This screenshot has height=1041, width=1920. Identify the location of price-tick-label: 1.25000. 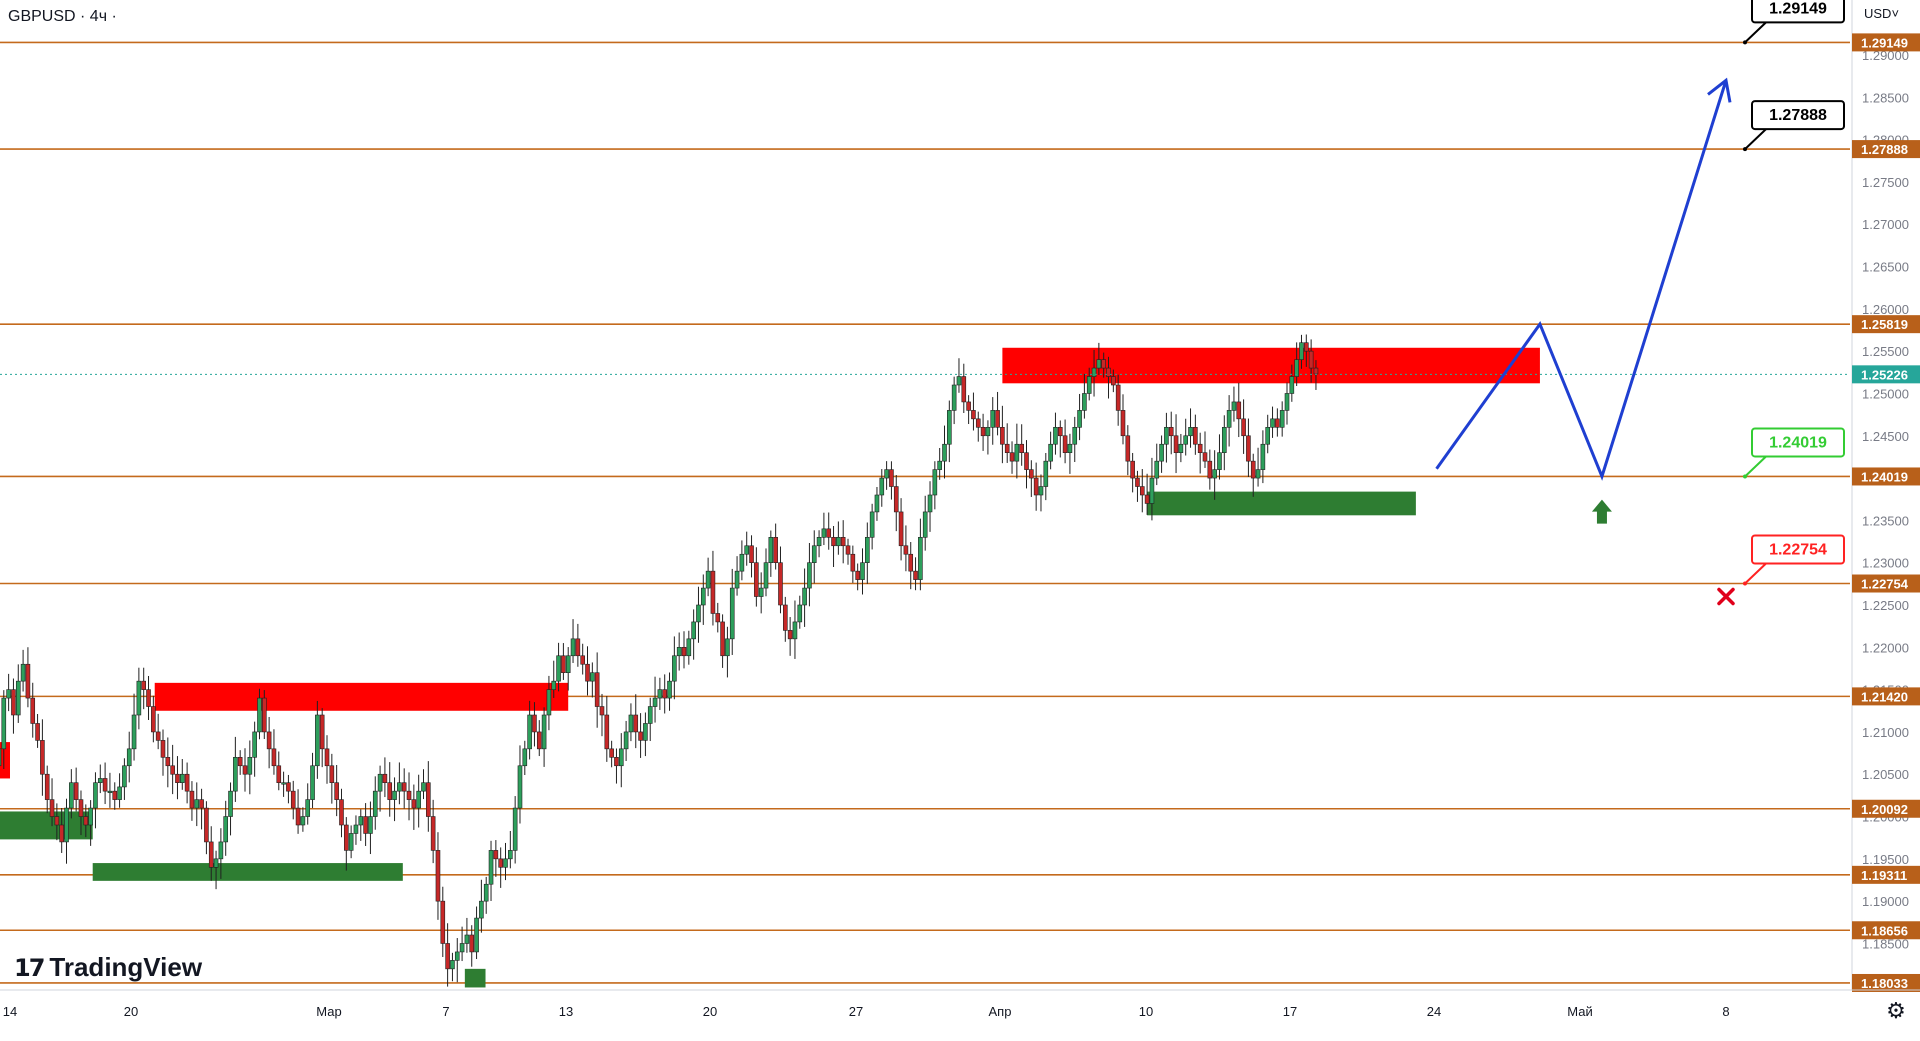
(1885, 393).